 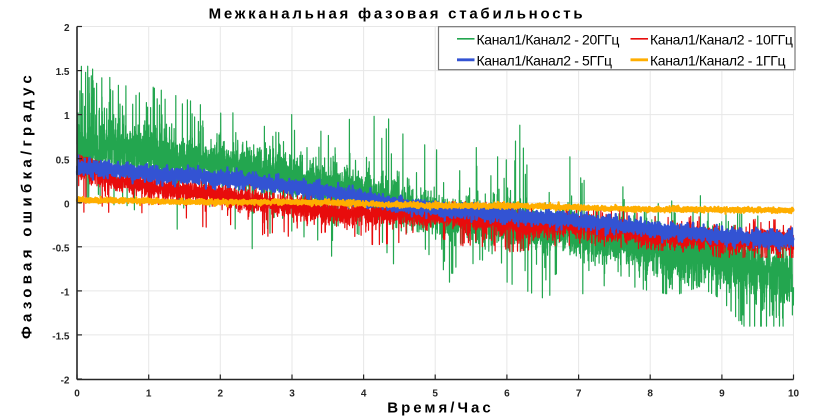 I want to click on svg-text: 5, so click(x=435, y=394).